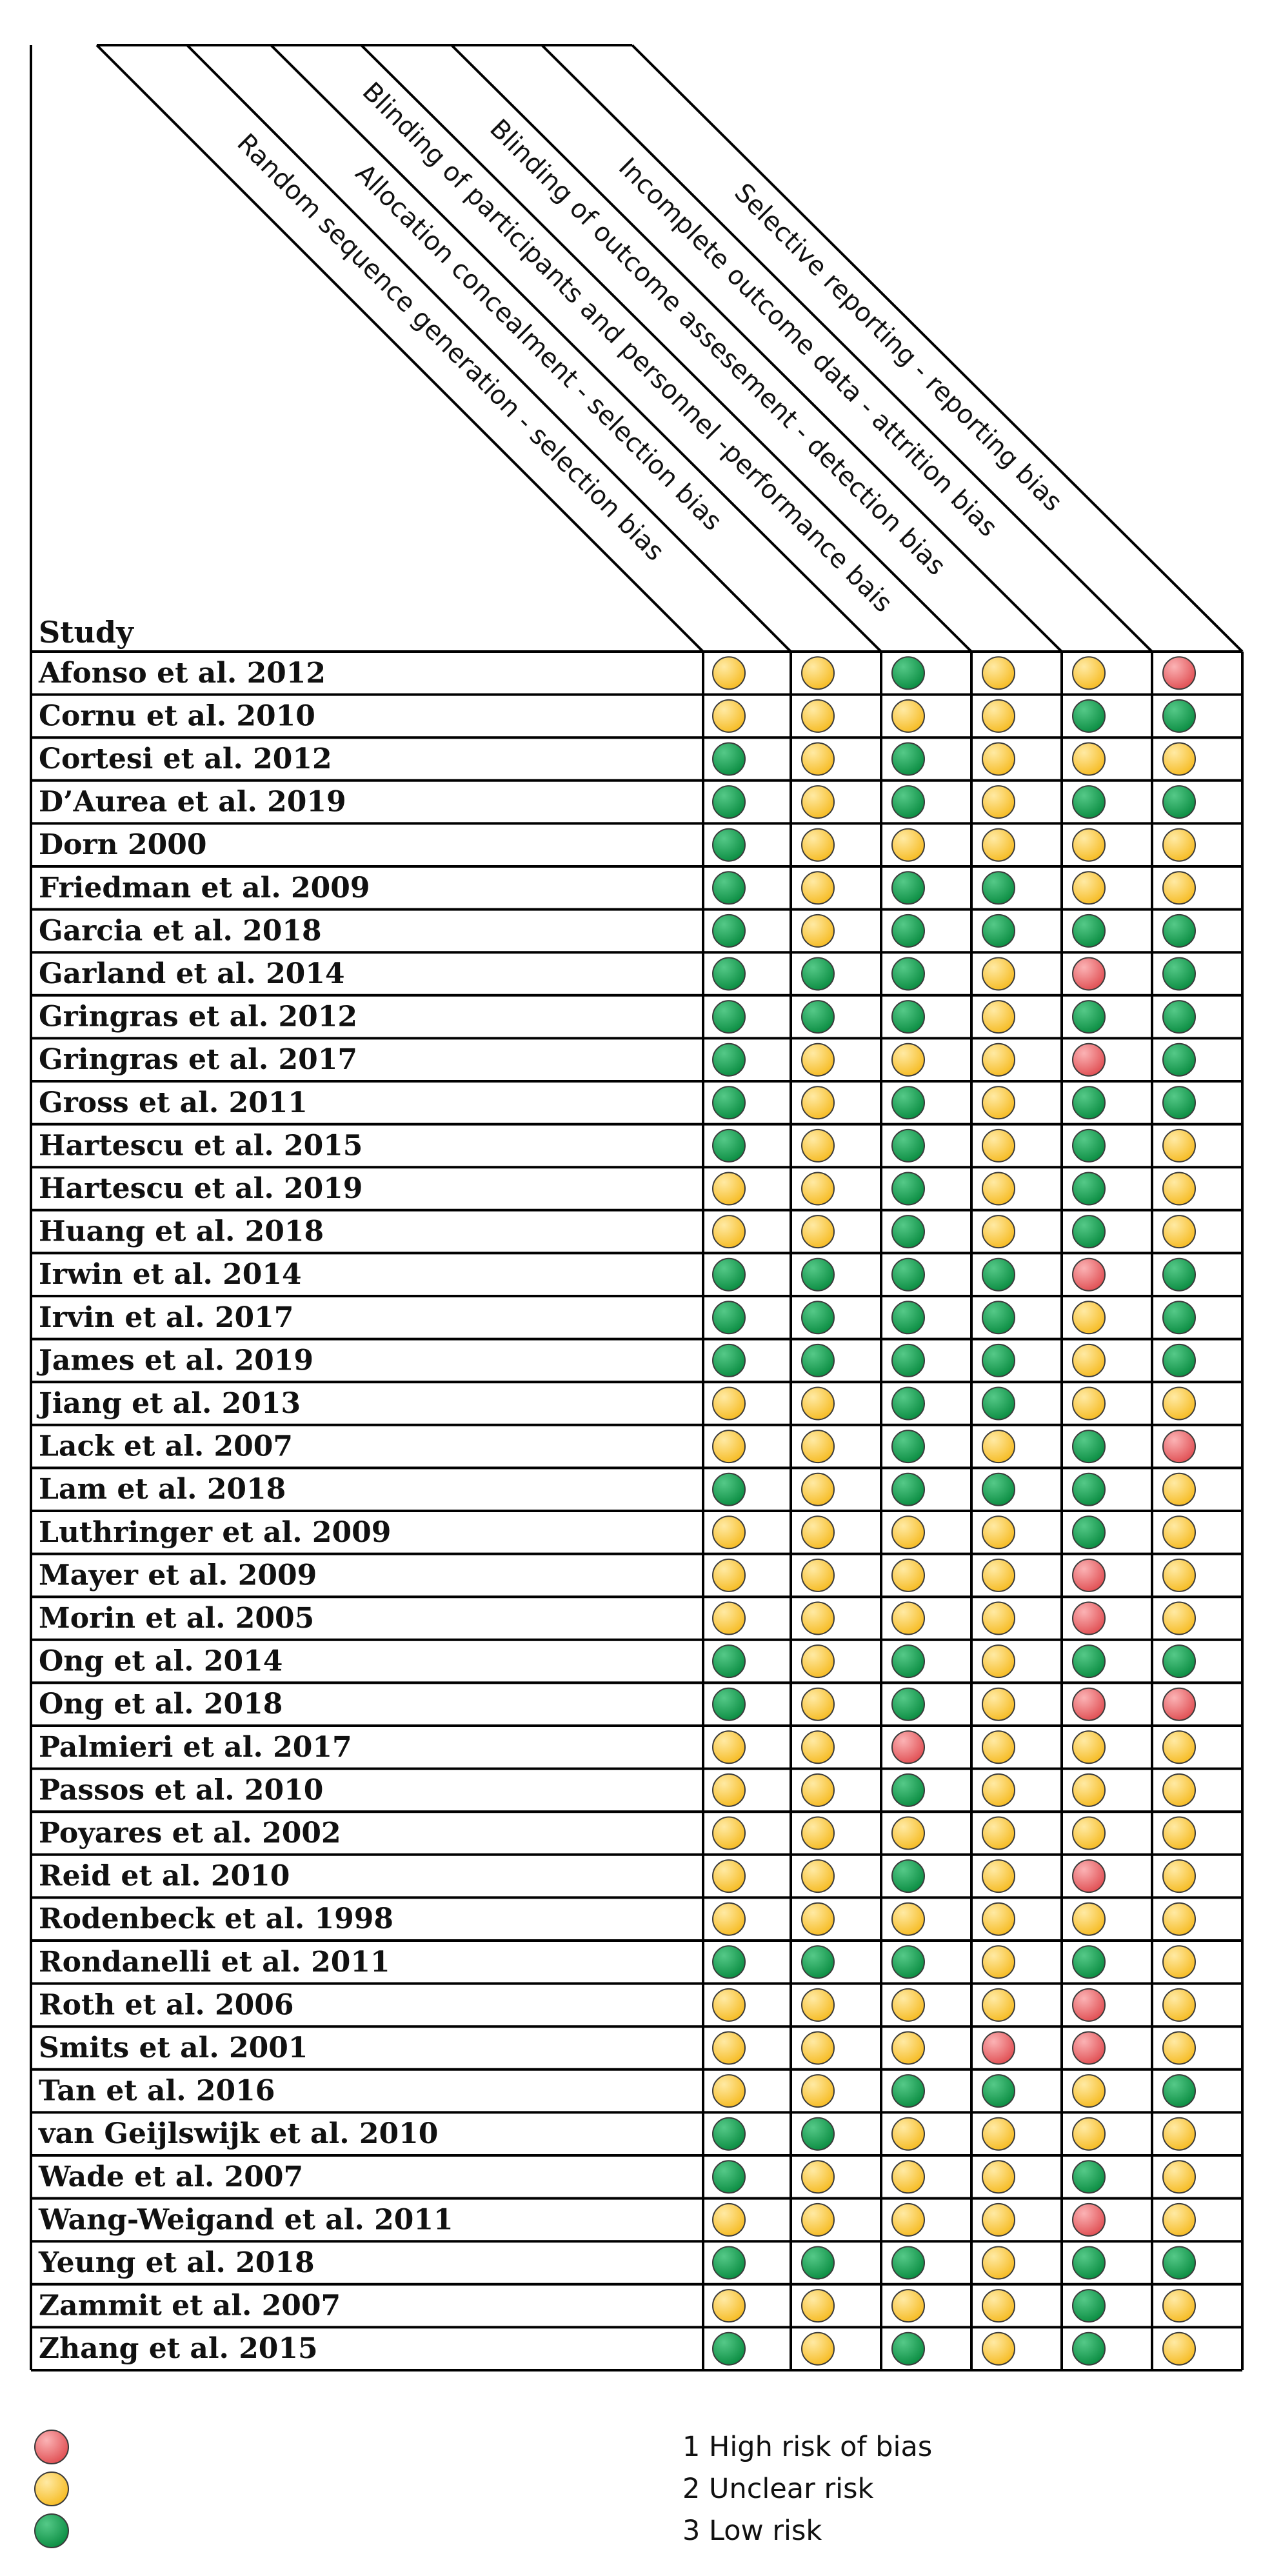 This screenshot has height=2576, width=1272. What do you see at coordinates (807, 2447) in the screenshot?
I see `legend-label-1: 1 High risk of bias` at bounding box center [807, 2447].